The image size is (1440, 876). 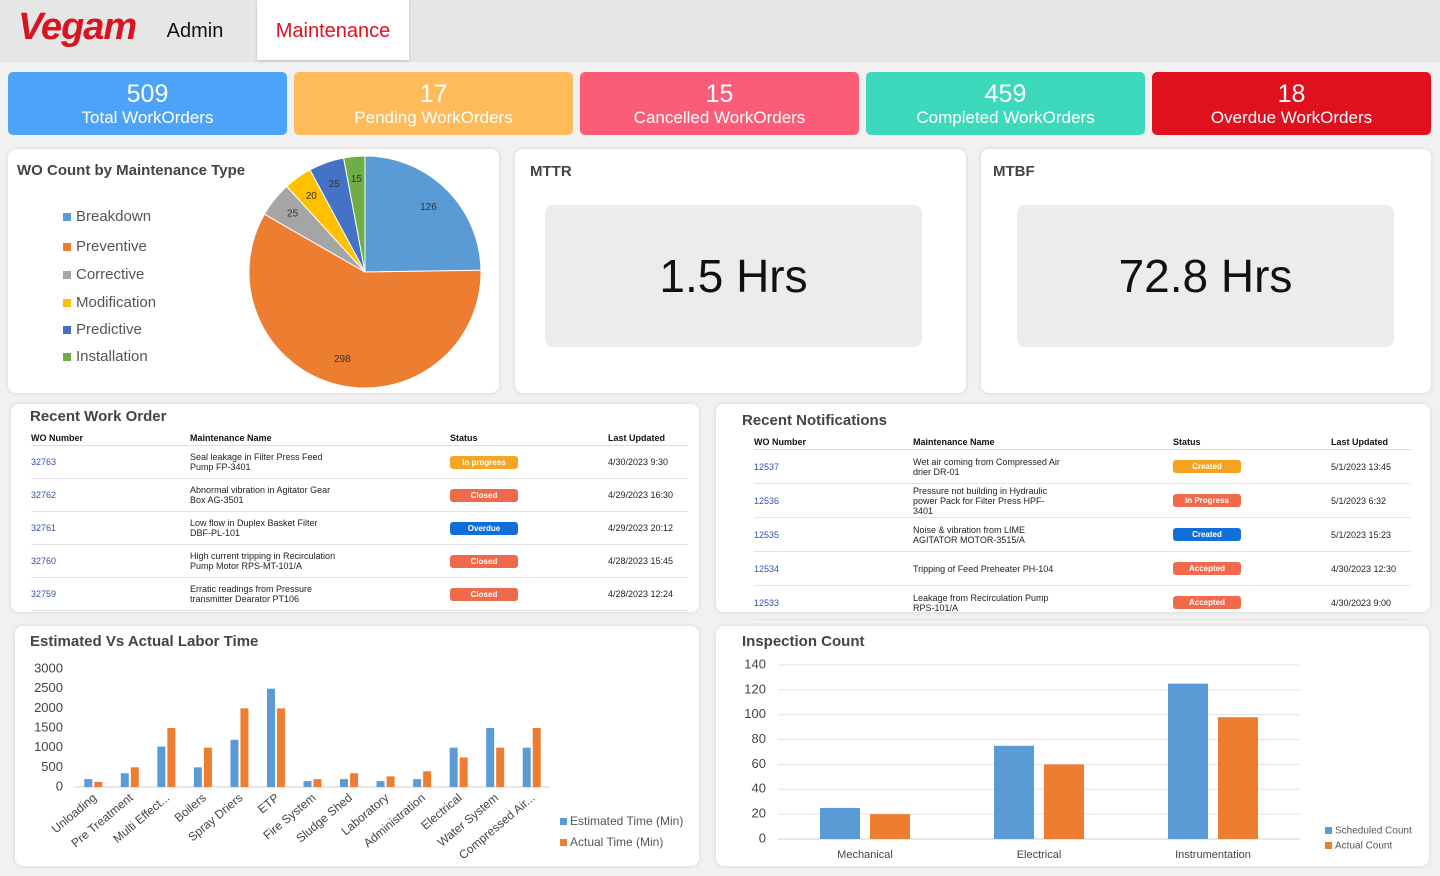 I want to click on status-pill: Accepted, so click(x=1207, y=568).